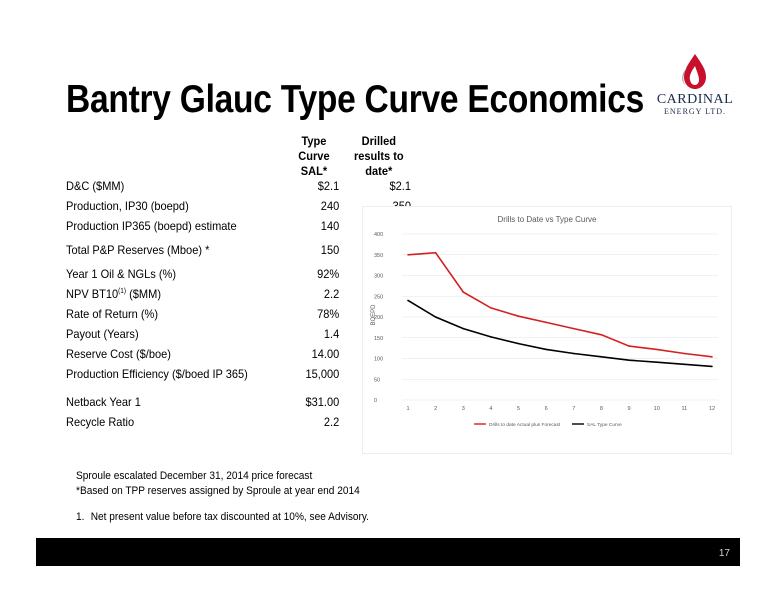 The image size is (776, 600). What do you see at coordinates (712, 409) in the screenshot?
I see `x-tick-label: 12` at bounding box center [712, 409].